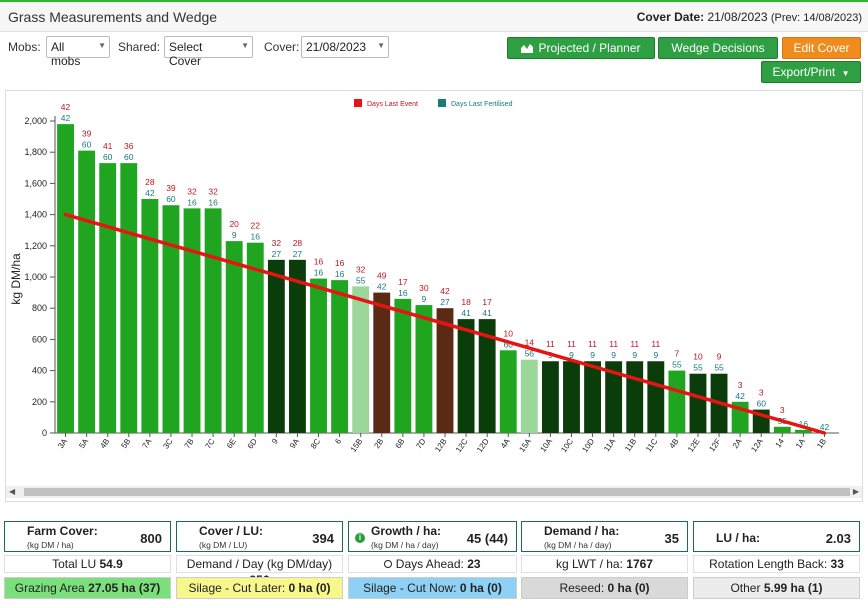 The width and height of the screenshot is (868, 608). I want to click on bar-3c, so click(171, 319).